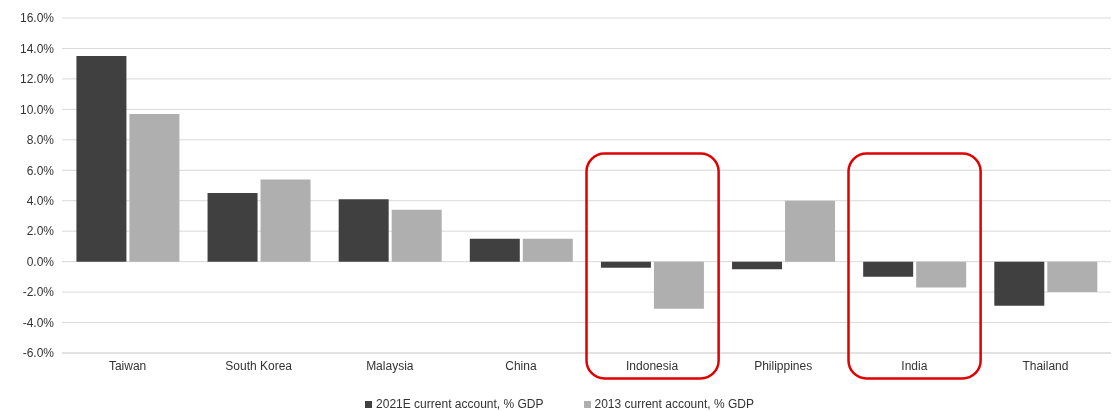  What do you see at coordinates (127, 365) in the screenshot?
I see `x-tick-label: Taiwan` at bounding box center [127, 365].